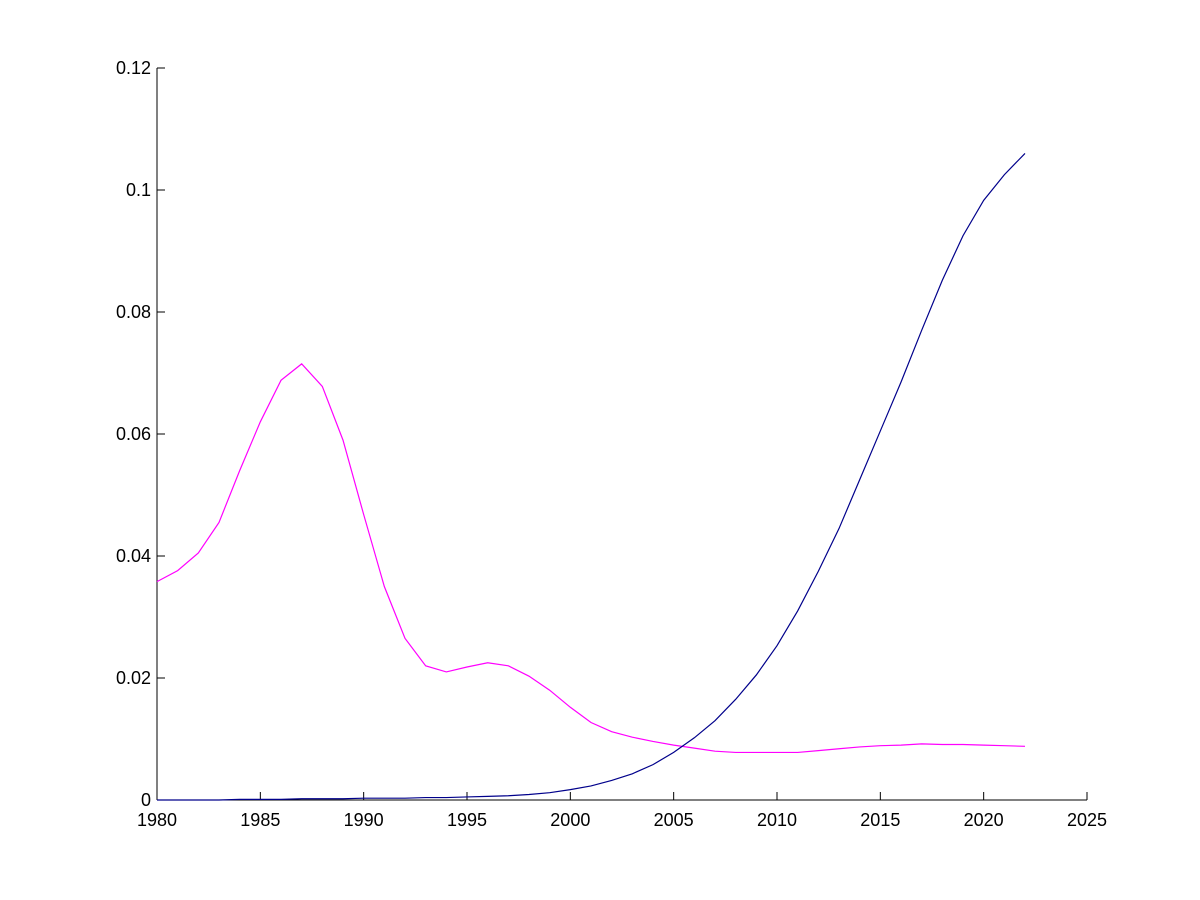 The image size is (1200, 900). What do you see at coordinates (133, 68) in the screenshot?
I see `y-tick-label: 0.12` at bounding box center [133, 68].